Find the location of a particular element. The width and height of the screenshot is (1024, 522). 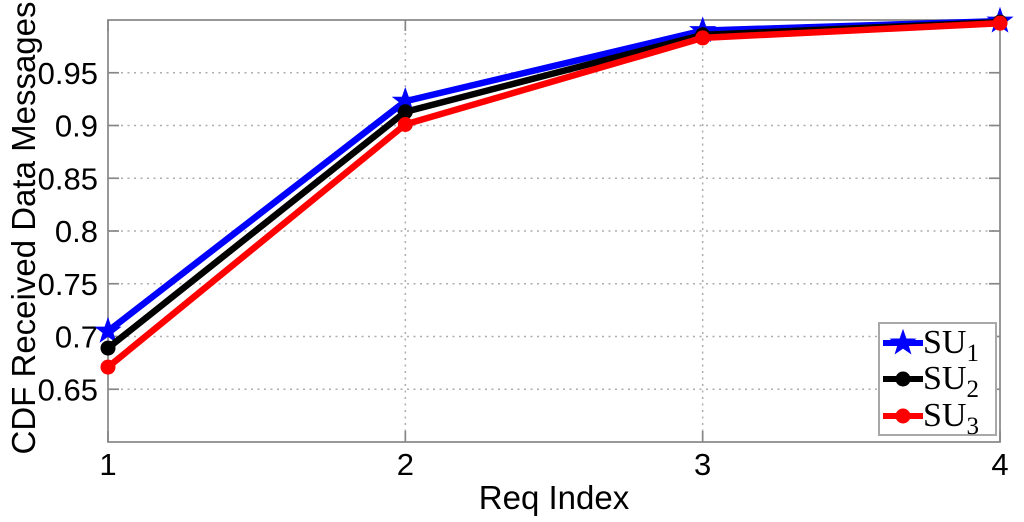

x-axis-label: Req Index is located at coordinates (554, 497).